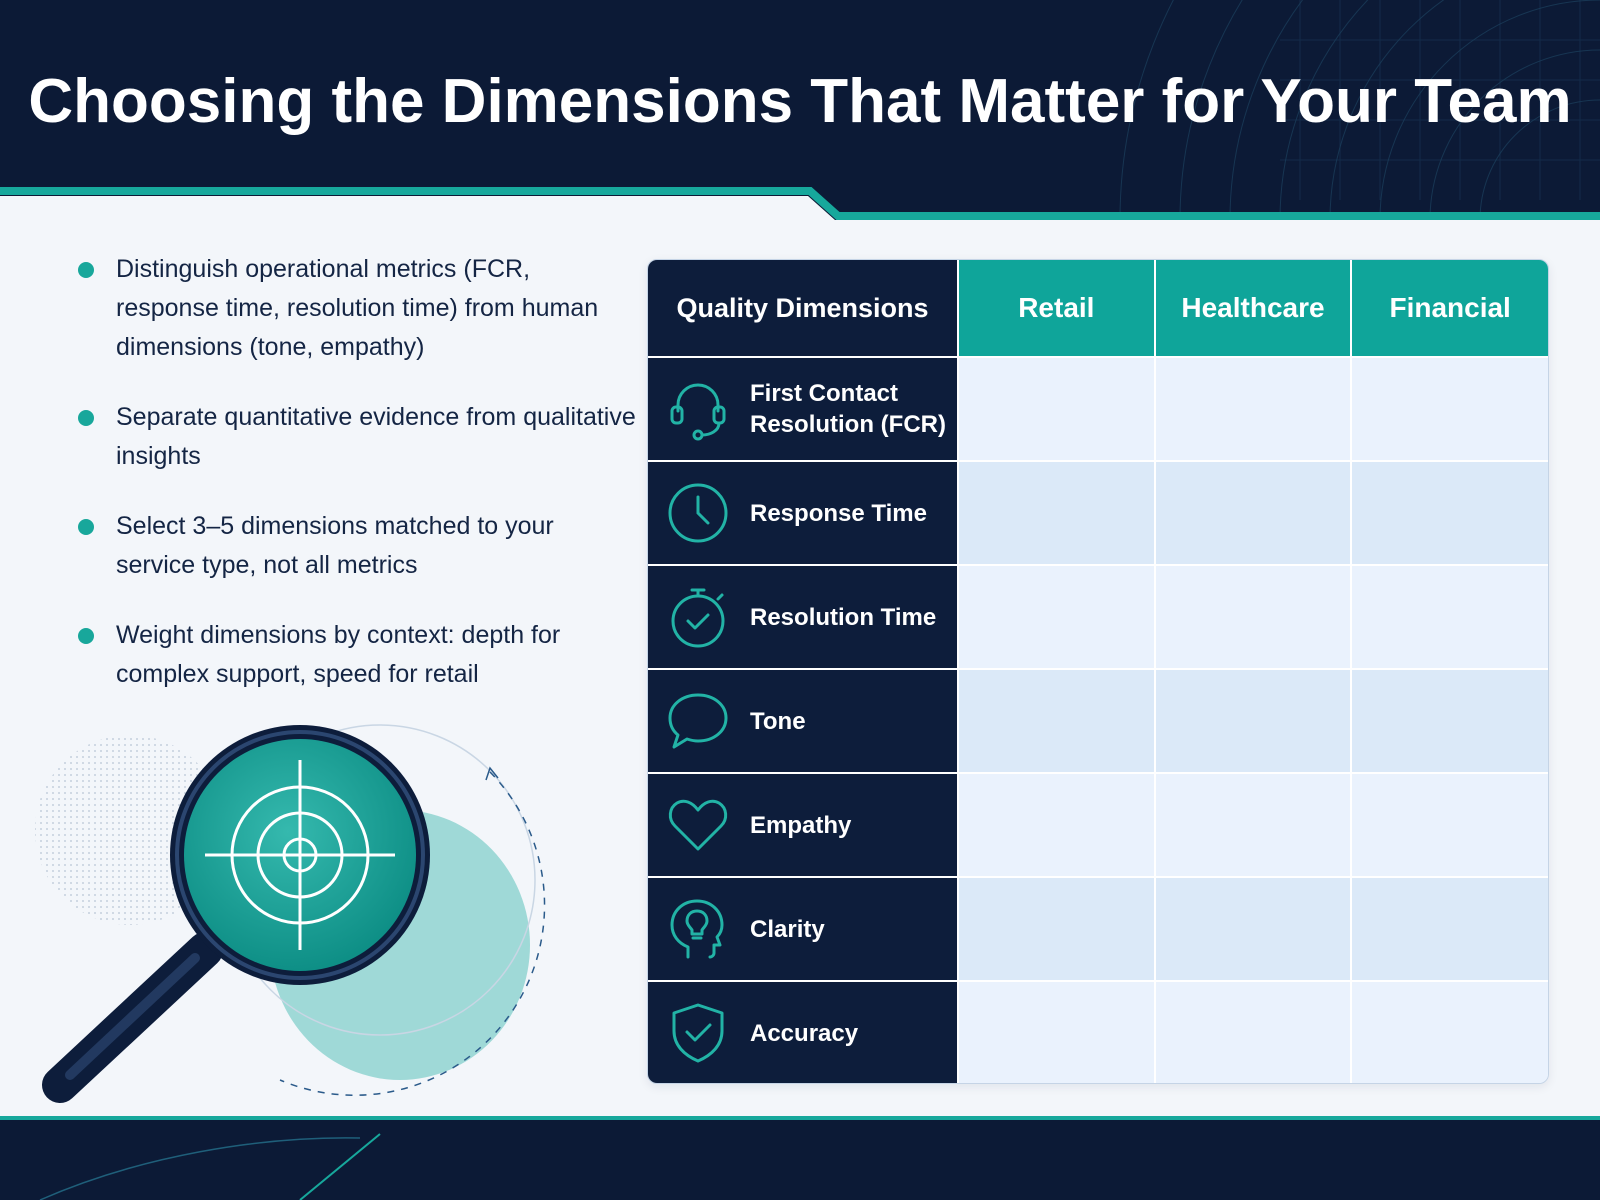  Describe the element at coordinates (698, 721) in the screenshot. I see `speech-bubble-icon` at that location.